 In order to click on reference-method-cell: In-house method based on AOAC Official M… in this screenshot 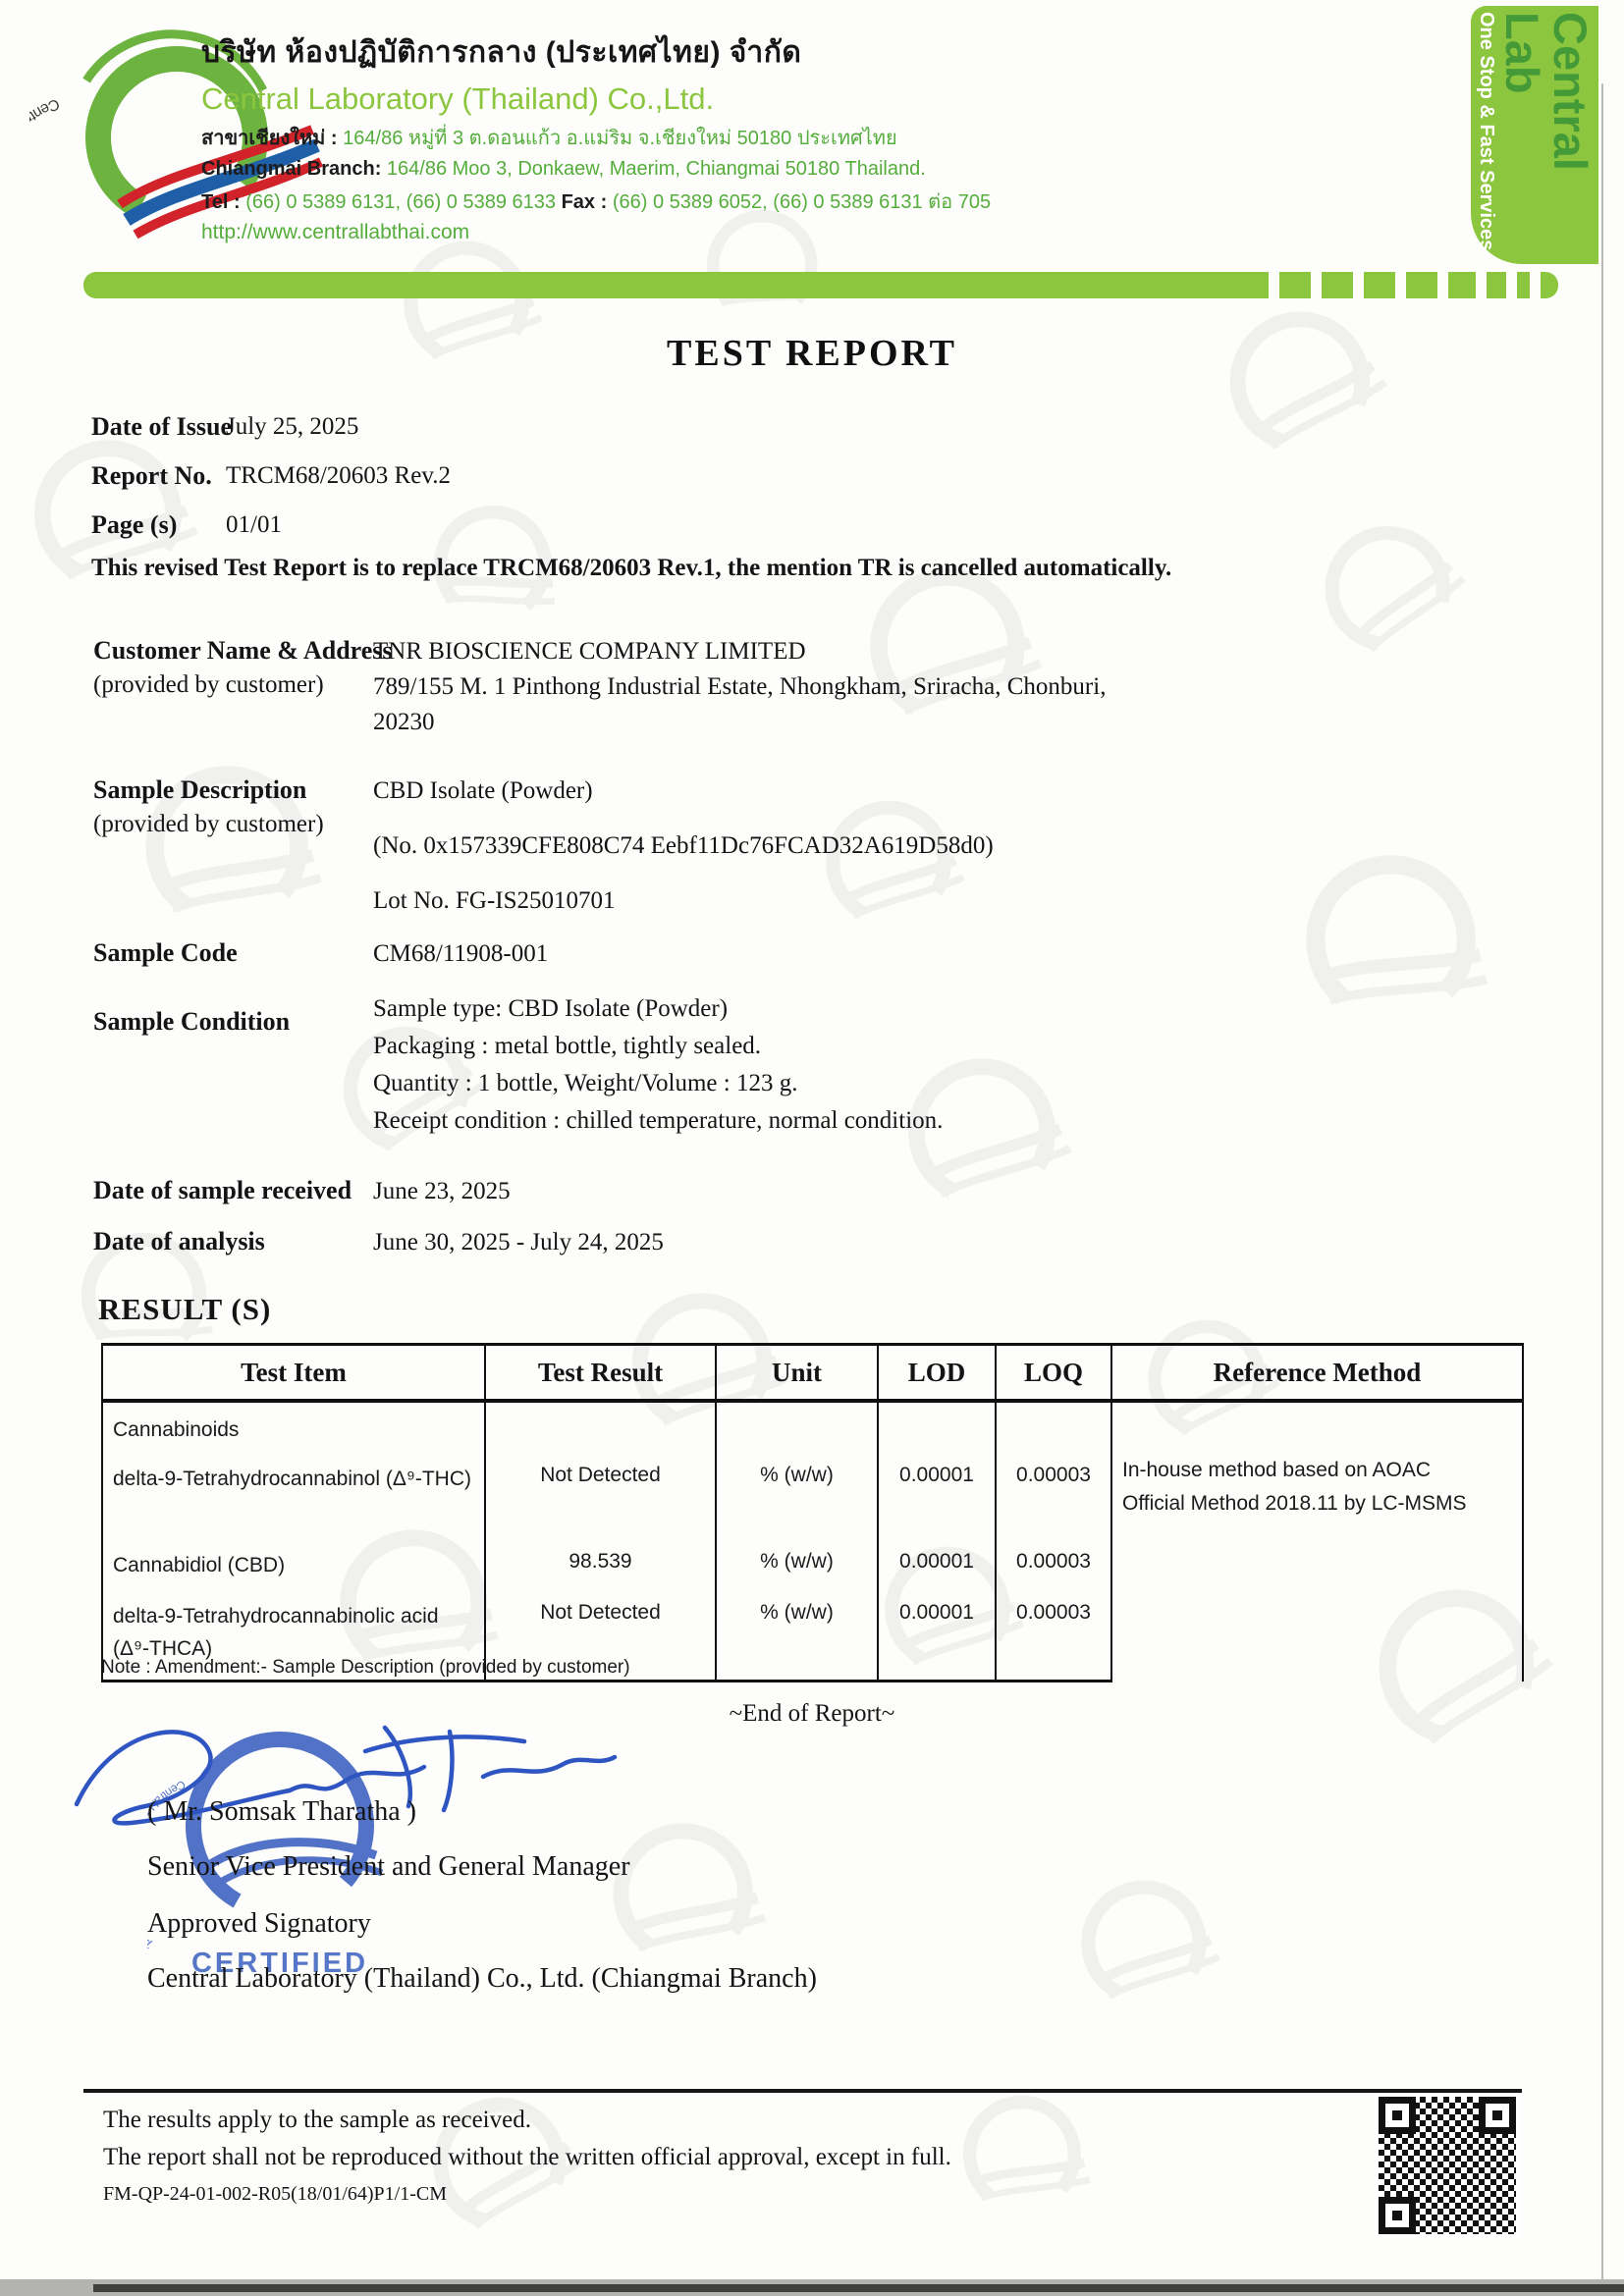, I will do `click(1317, 1542)`.